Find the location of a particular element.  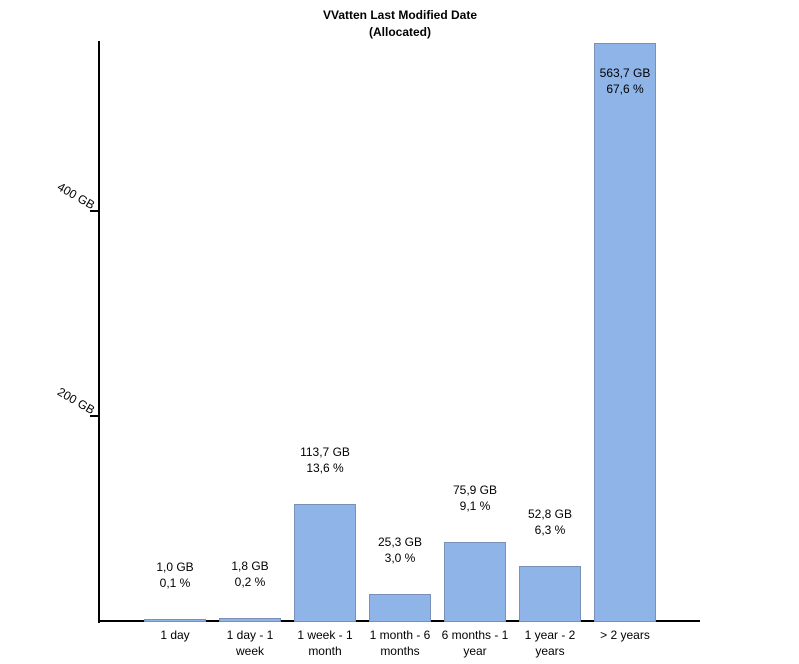

x-category-label-1-month-6-months: 1 month - 6 months is located at coordinates (400, 643).